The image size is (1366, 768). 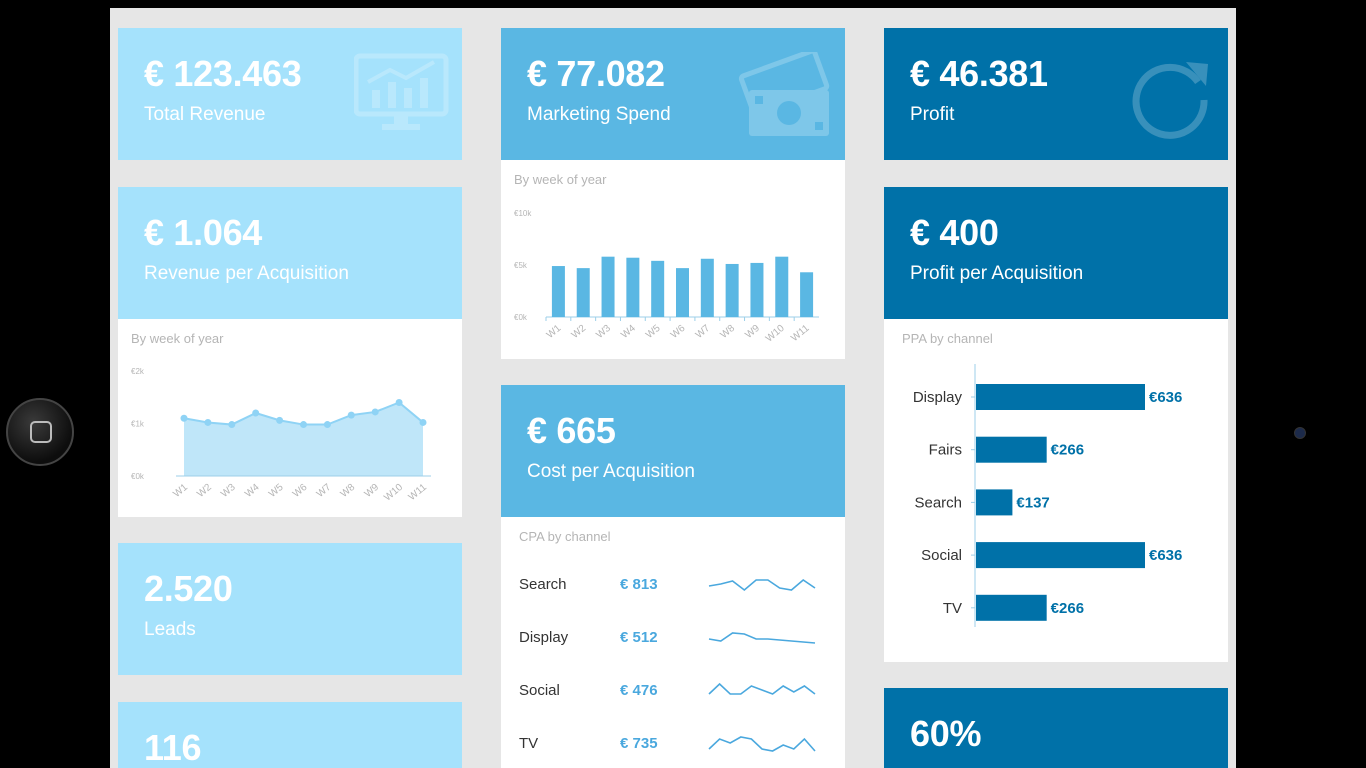 What do you see at coordinates (673, 584) in the screenshot?
I see `cpa-row: Search € 813` at bounding box center [673, 584].